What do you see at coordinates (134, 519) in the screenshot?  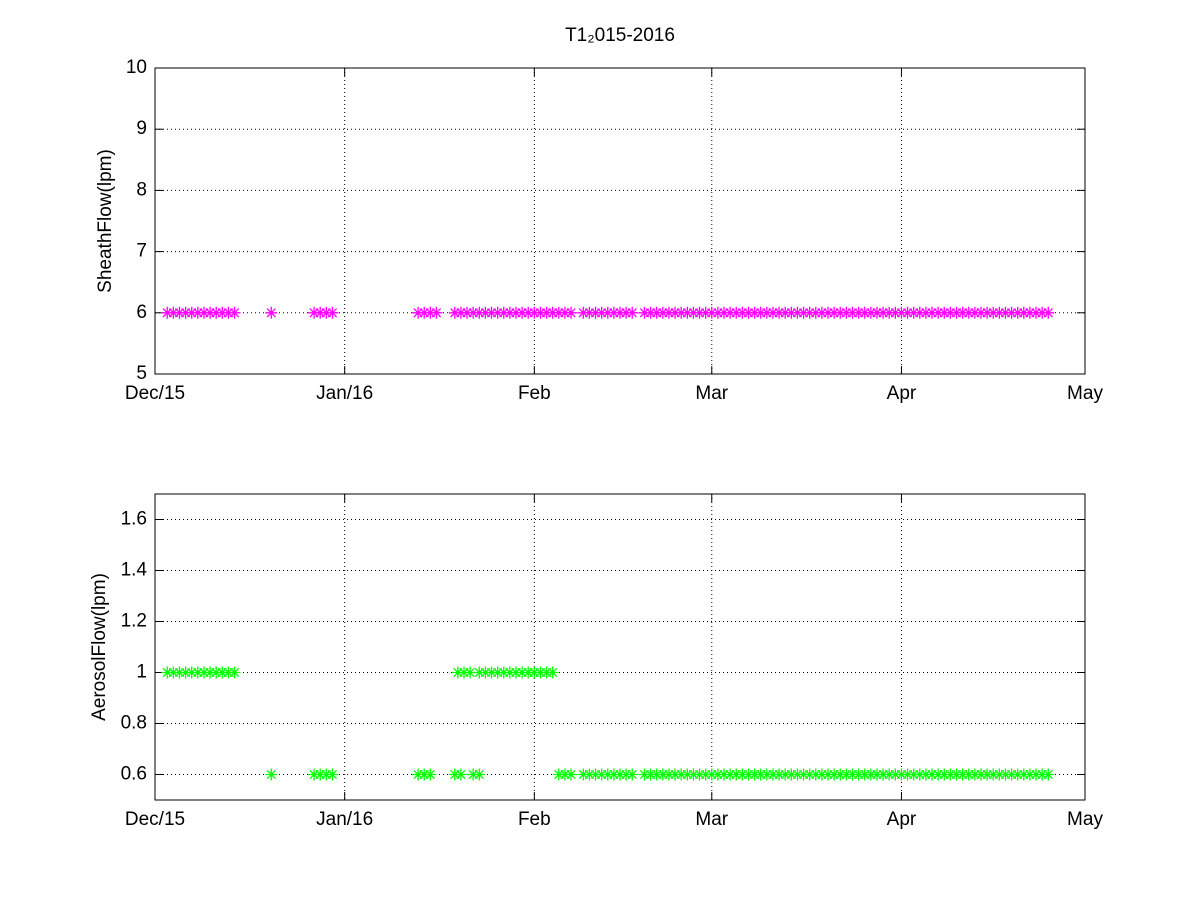 I see `y-tick-label: 1.6` at bounding box center [134, 519].